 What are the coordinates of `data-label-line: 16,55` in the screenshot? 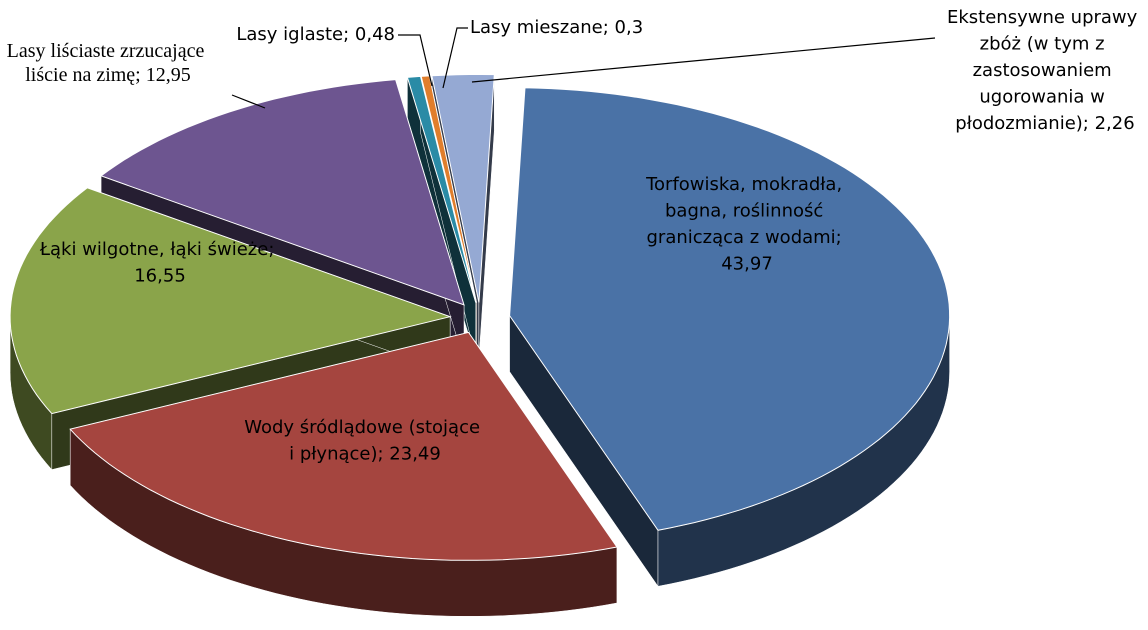 It's located at (160, 276).